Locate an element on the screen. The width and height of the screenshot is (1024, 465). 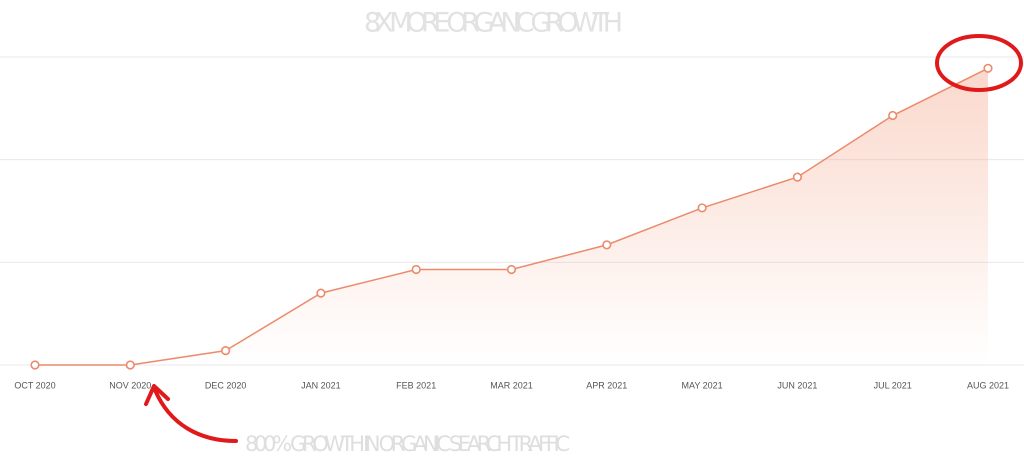
x-tick-label: JUN 2021 is located at coordinates (797, 385).